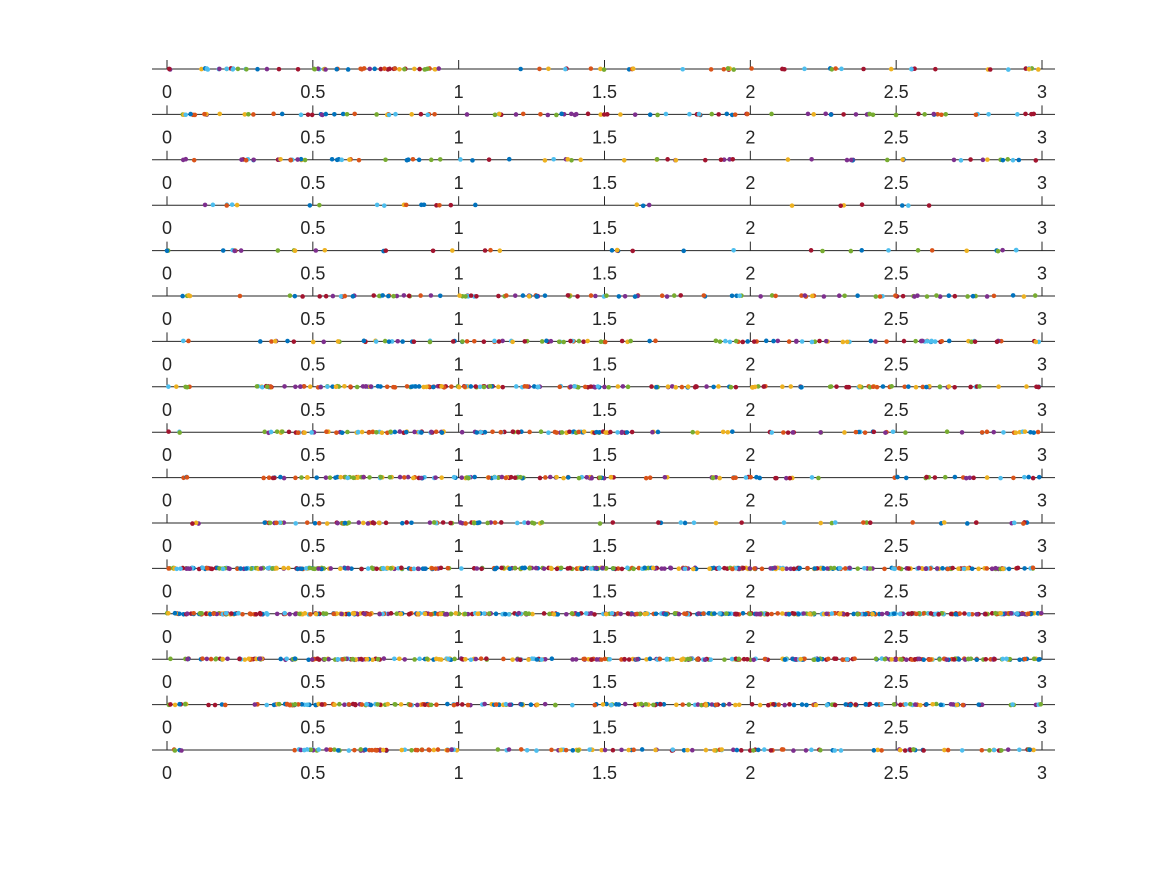  What do you see at coordinates (459, 228) in the screenshot?
I see `x-tick-label: 1` at bounding box center [459, 228].